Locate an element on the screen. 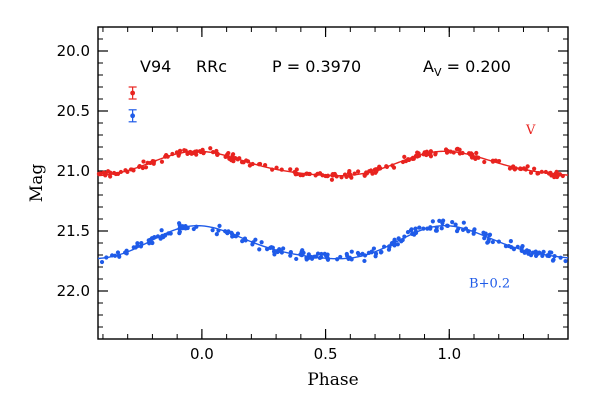  error-bar-point is located at coordinates (133, 93).